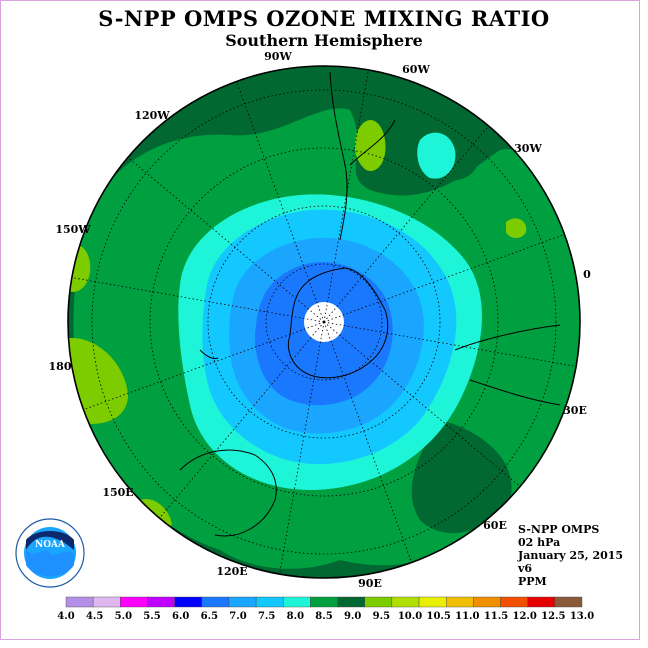  What do you see at coordinates (278, 56) in the screenshot?
I see `lon-label-90w: 90W` at bounding box center [278, 56].